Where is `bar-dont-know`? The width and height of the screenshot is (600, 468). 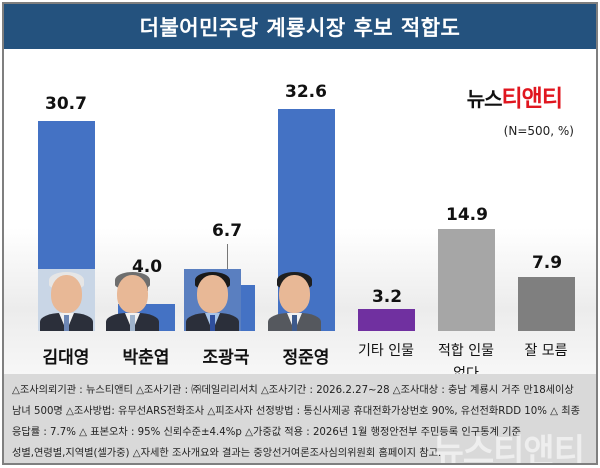 bar-dont-know is located at coordinates (546, 304).